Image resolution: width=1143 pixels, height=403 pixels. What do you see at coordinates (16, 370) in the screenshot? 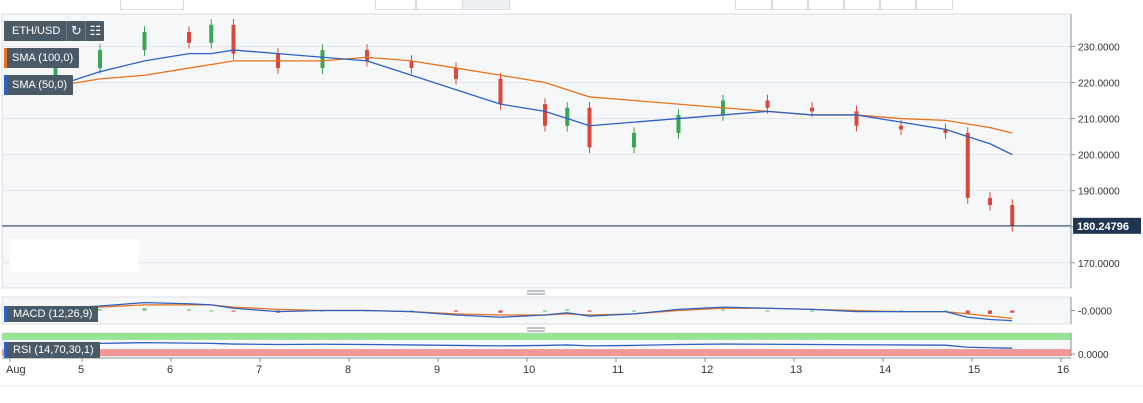
I see `x-tick-label: Aug` at bounding box center [16, 370].